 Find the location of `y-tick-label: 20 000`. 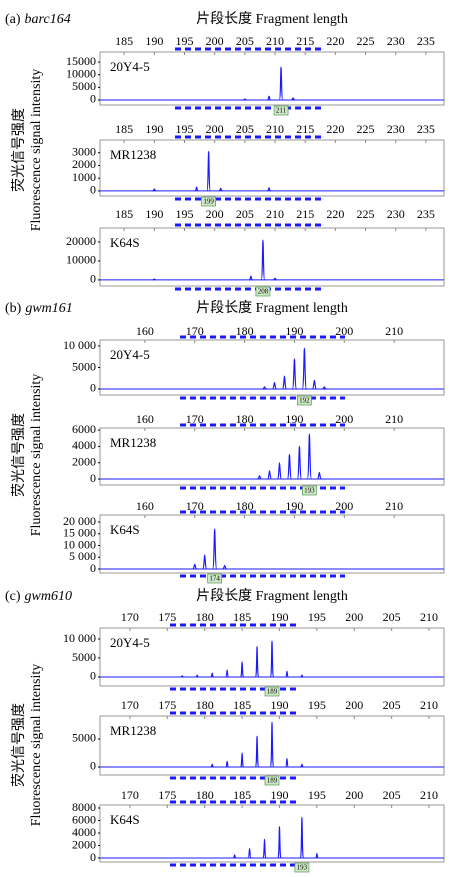

y-tick-label: 20 000 is located at coordinates (79, 521).